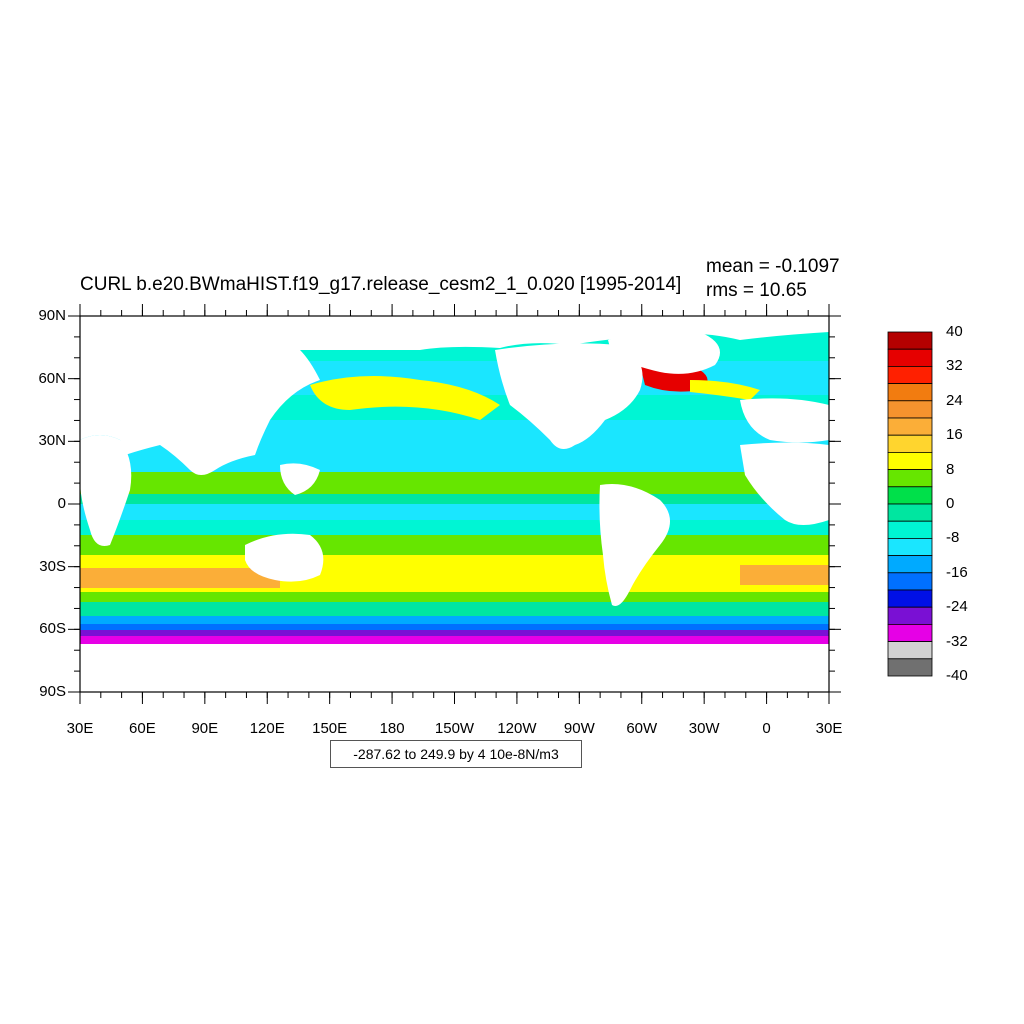 Image resolution: width=1024 pixels, height=1024 pixels. Describe the element at coordinates (454, 641) in the screenshot. I see `southern-magenta-band` at that location.